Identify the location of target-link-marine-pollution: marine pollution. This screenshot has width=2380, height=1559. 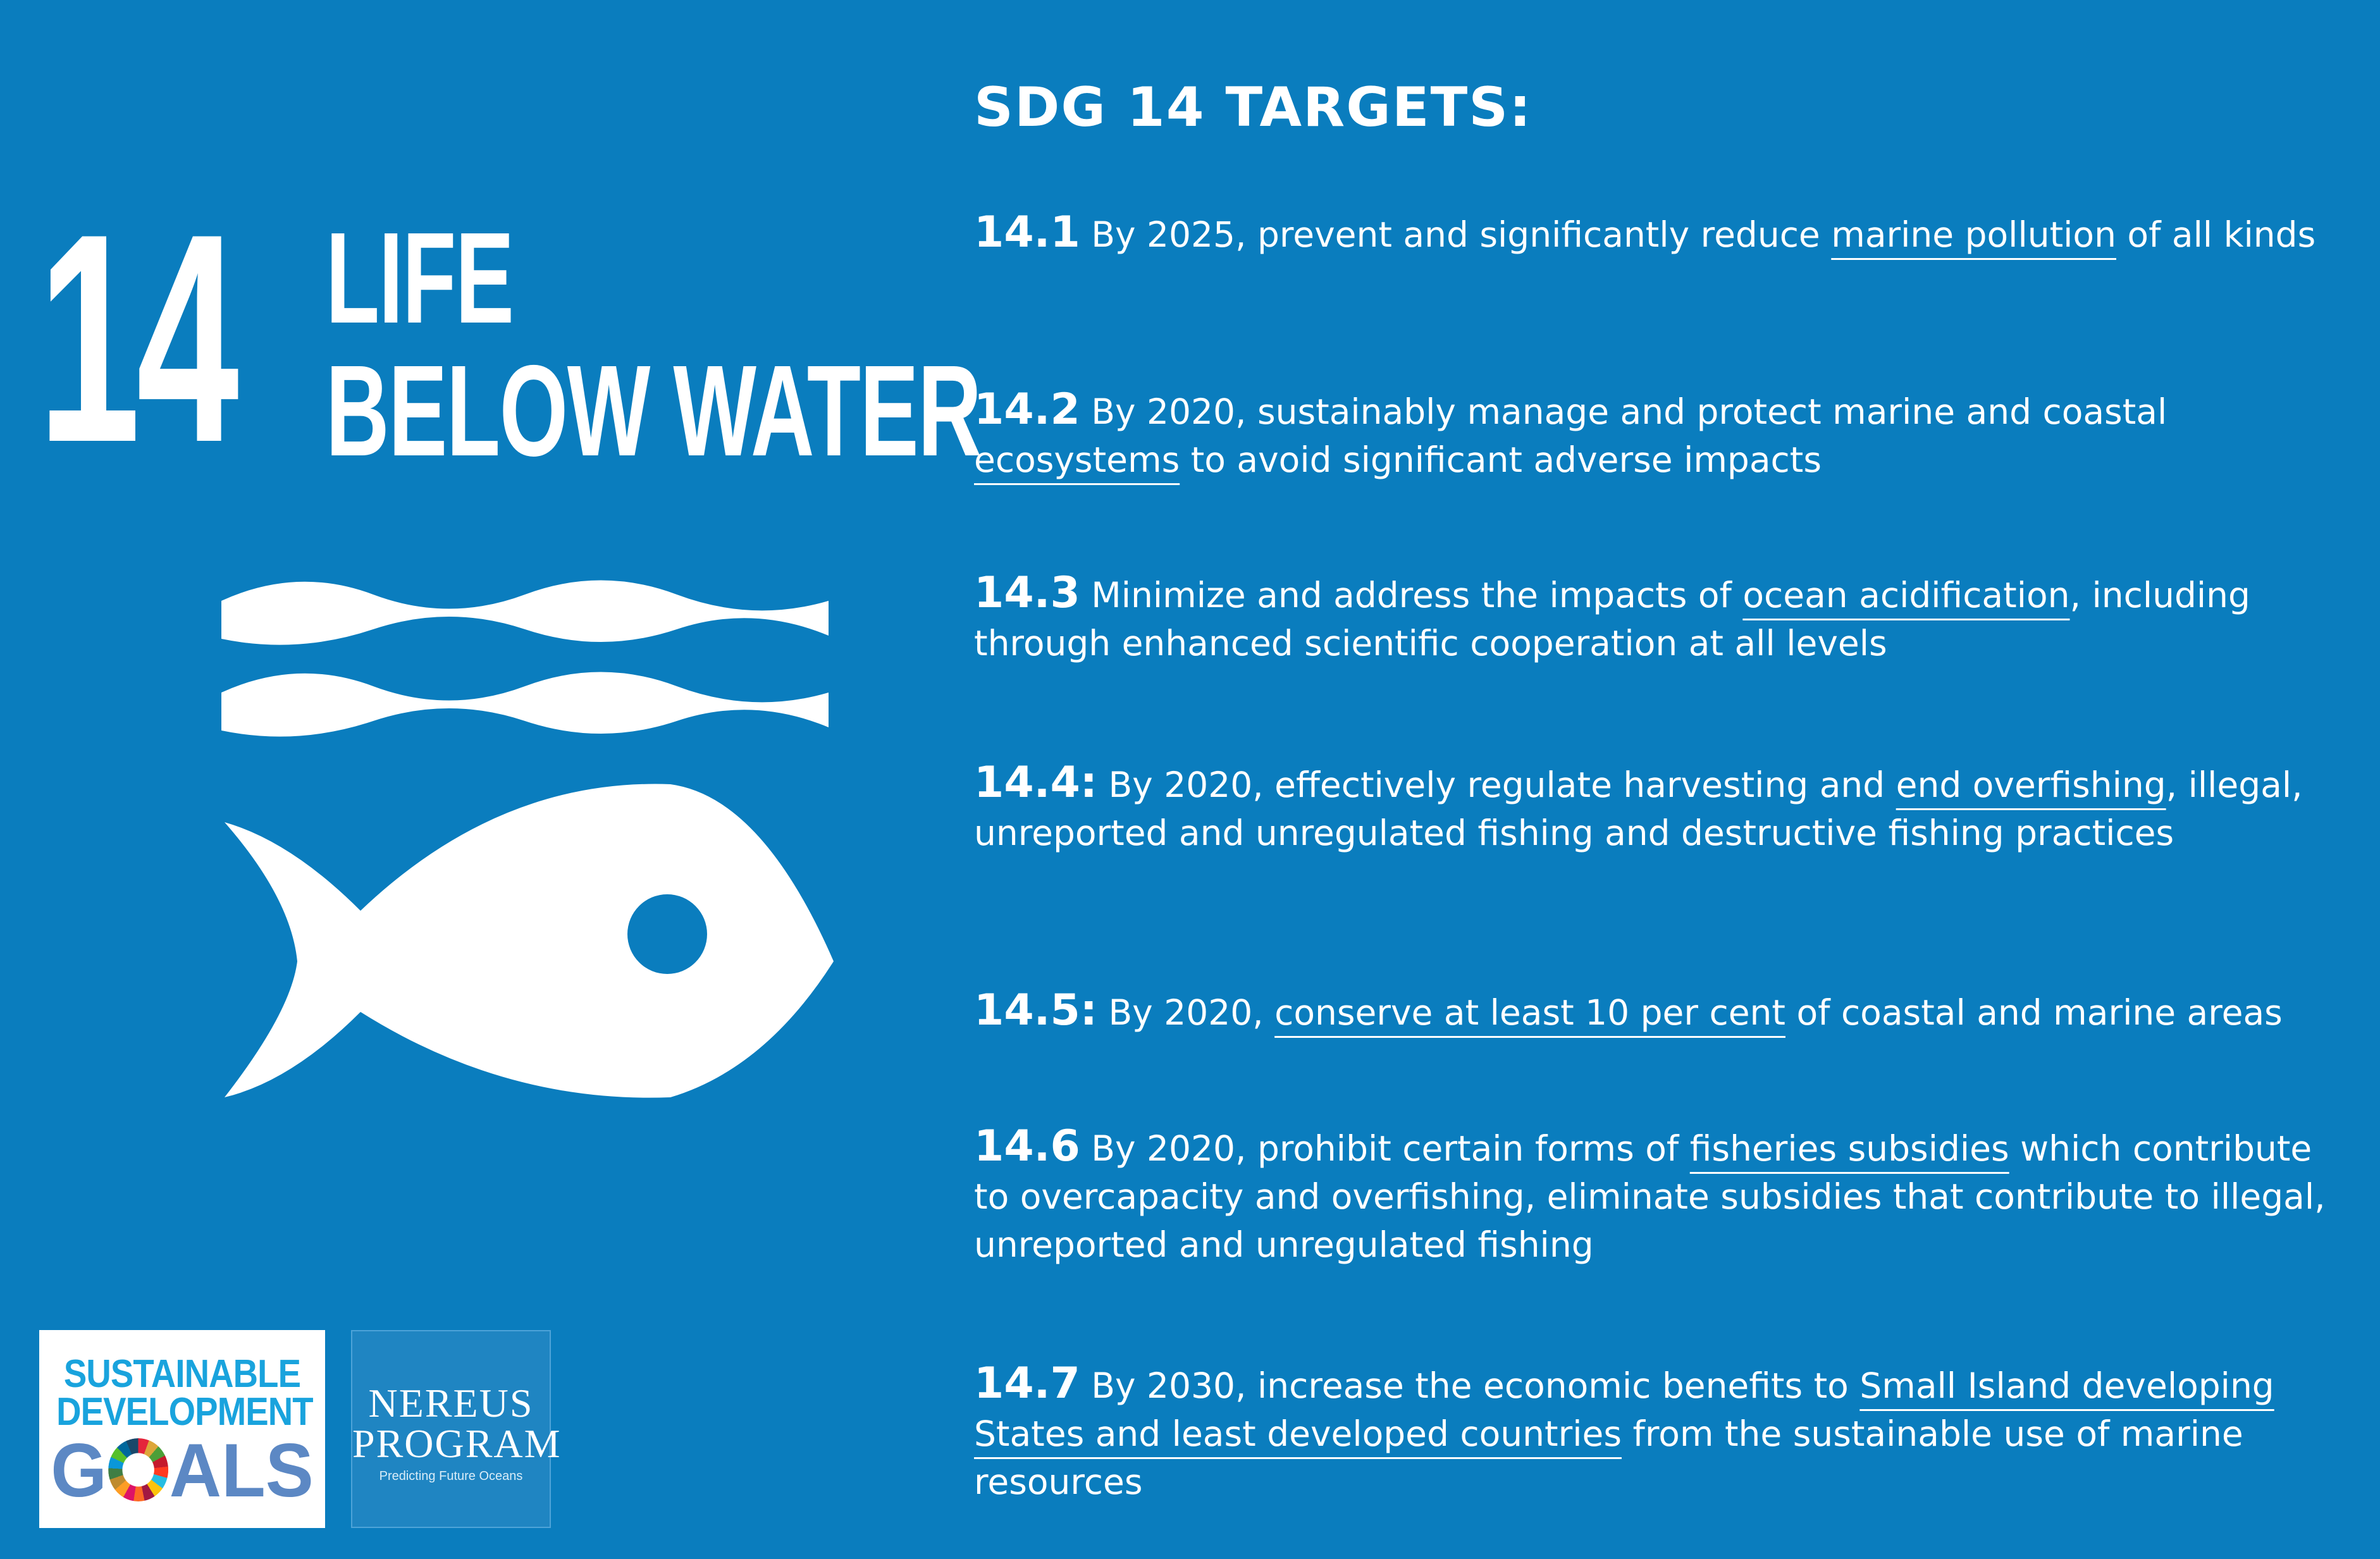
(1973, 234).